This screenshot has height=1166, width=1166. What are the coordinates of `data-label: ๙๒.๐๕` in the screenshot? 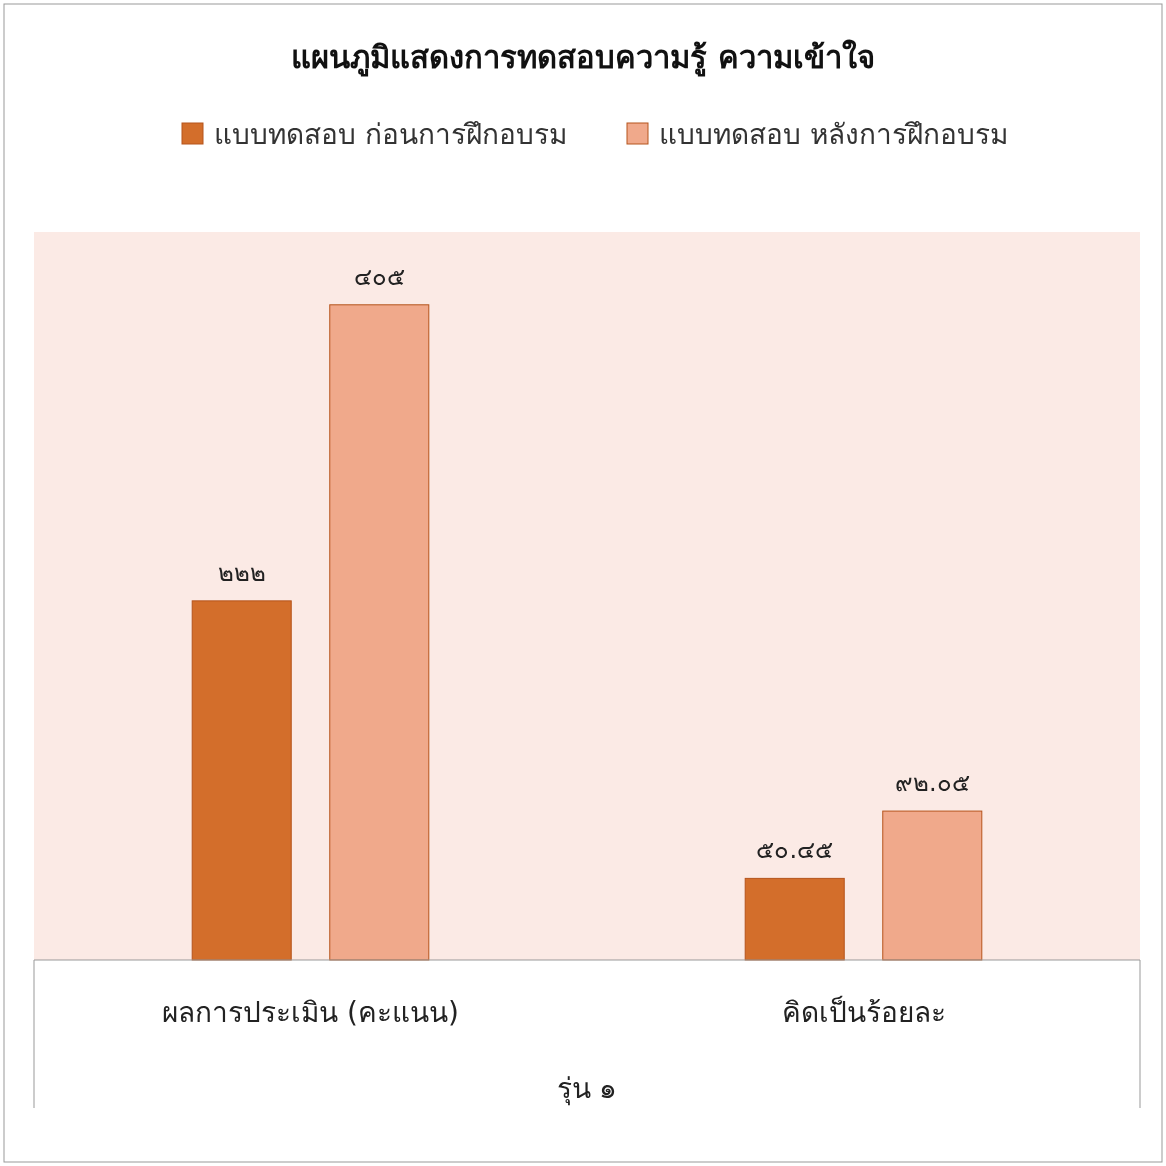 It's located at (932, 783).